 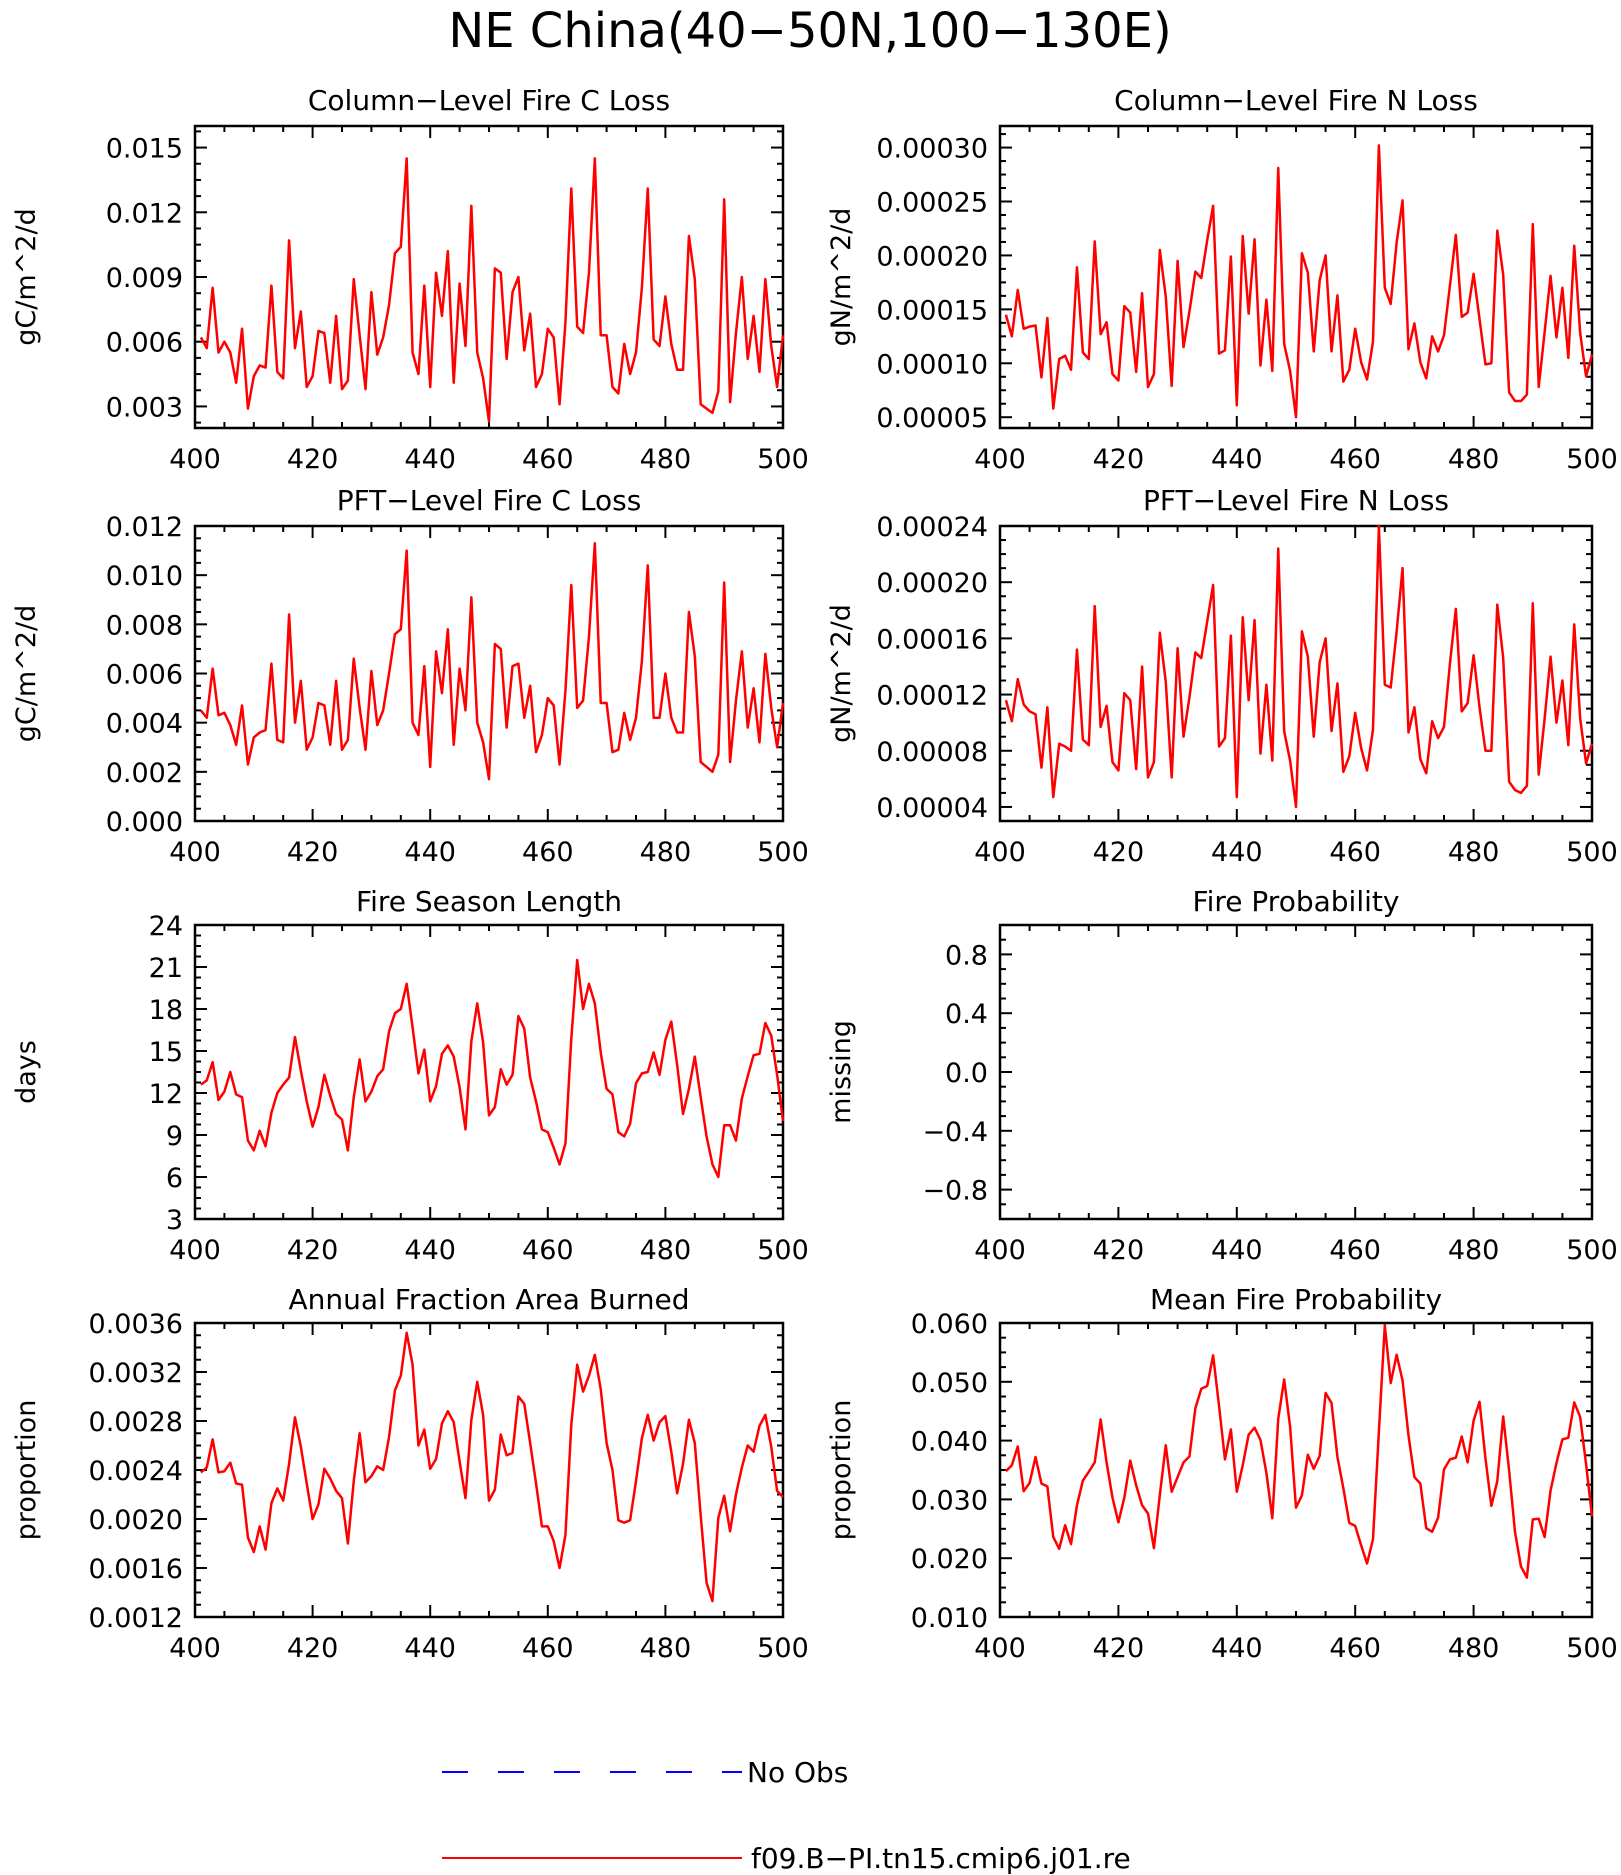 What do you see at coordinates (144, 625) in the screenshot?
I see `y-tick-label: 0.008` at bounding box center [144, 625].